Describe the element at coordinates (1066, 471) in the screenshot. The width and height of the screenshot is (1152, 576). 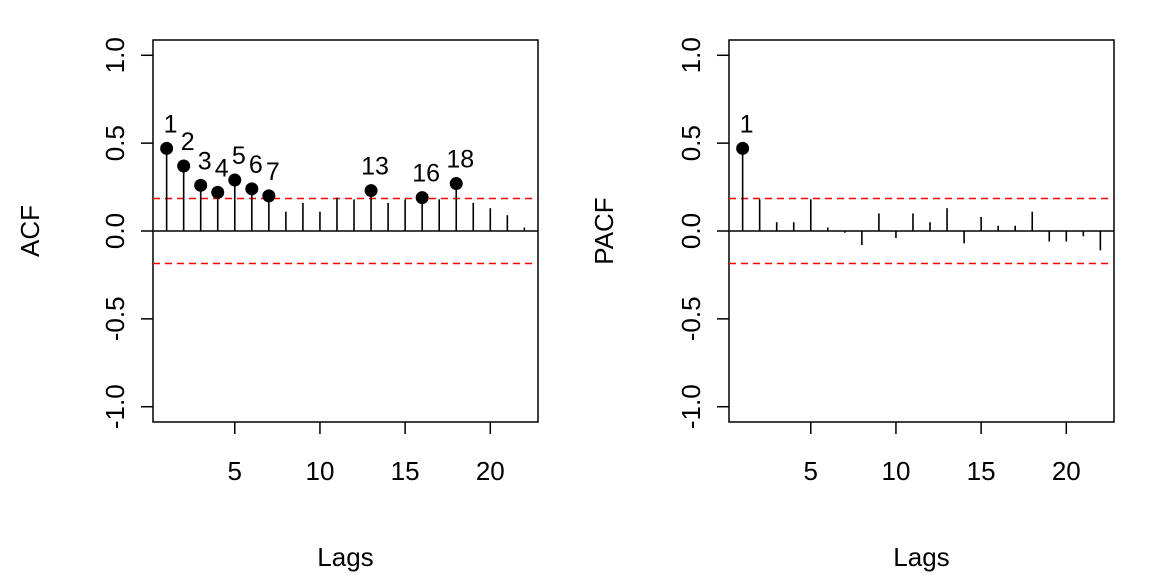
I see `pacf-x-tick-label: 20` at that location.